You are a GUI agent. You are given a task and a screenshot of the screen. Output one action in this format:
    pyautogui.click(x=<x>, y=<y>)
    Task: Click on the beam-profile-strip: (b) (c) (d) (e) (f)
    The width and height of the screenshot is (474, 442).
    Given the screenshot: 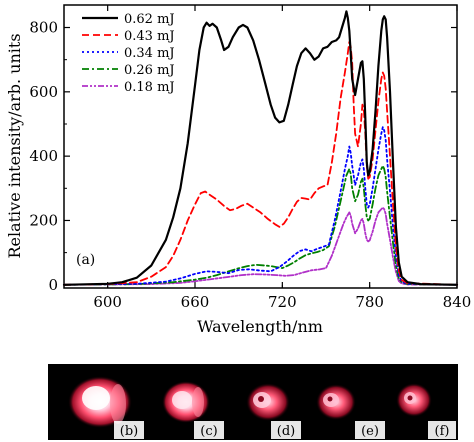 What is the action you would take?
    pyautogui.click(x=253, y=402)
    